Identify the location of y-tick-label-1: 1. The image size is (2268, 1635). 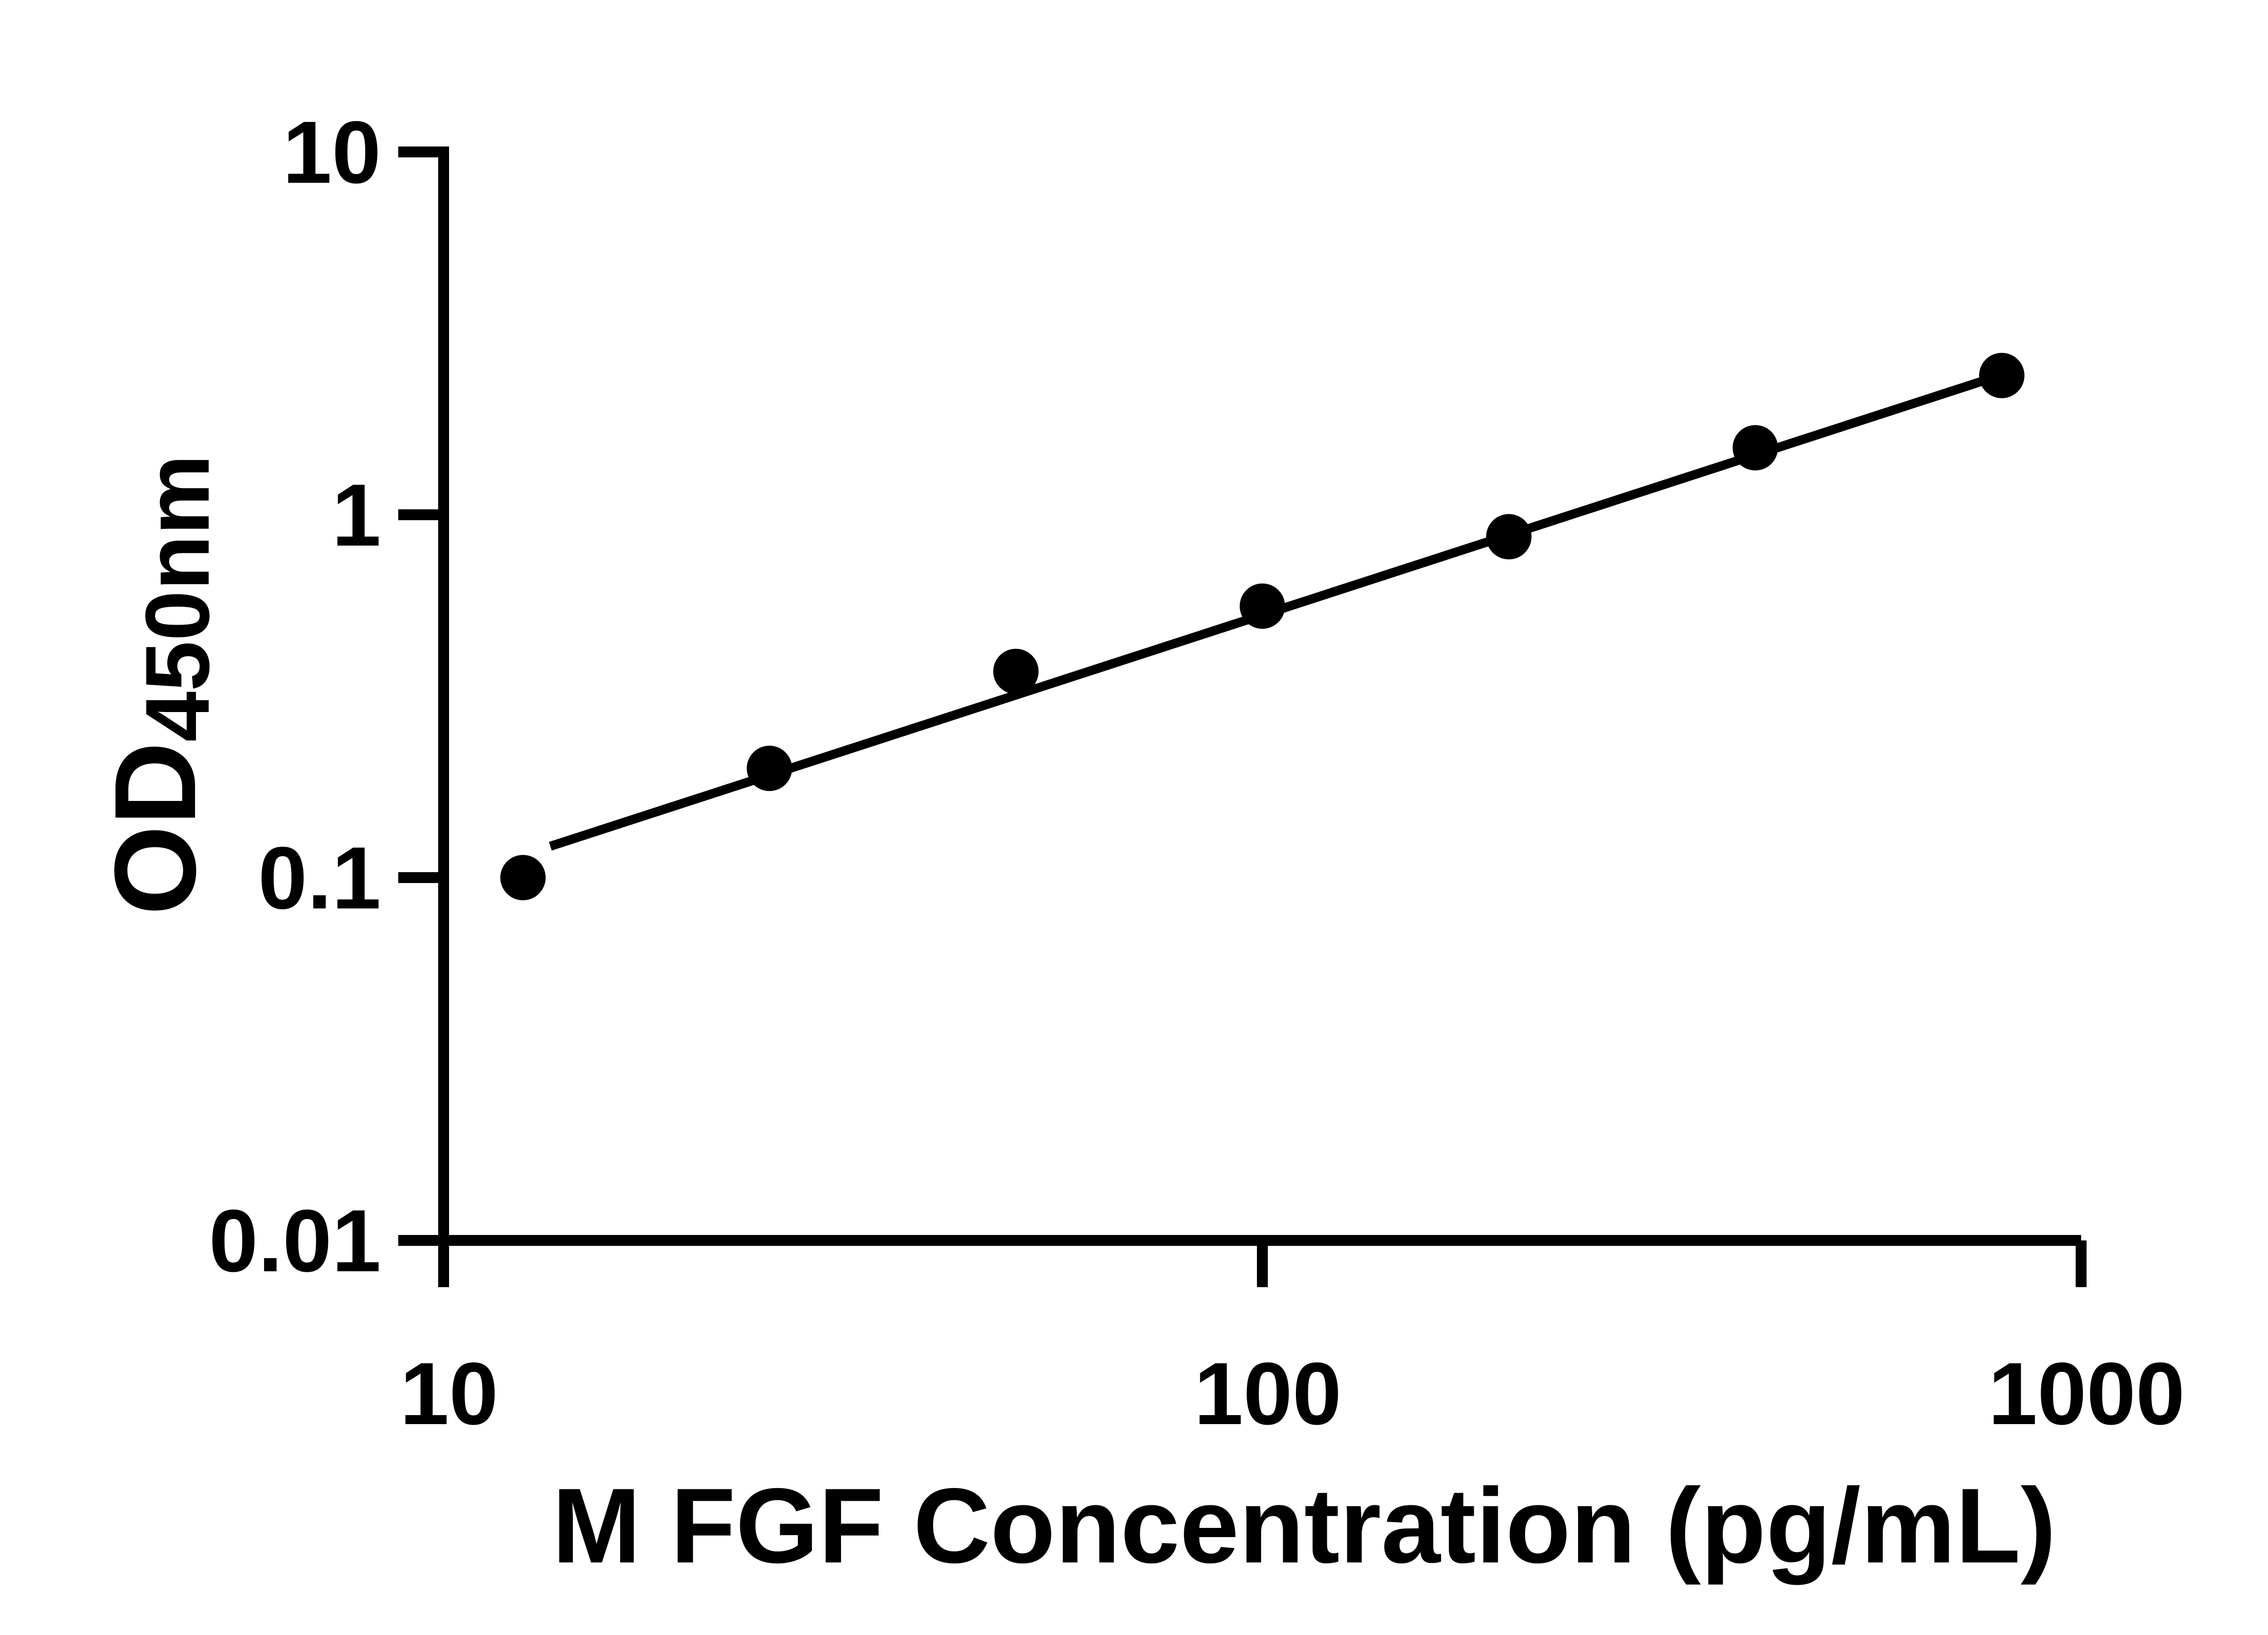
(357, 515).